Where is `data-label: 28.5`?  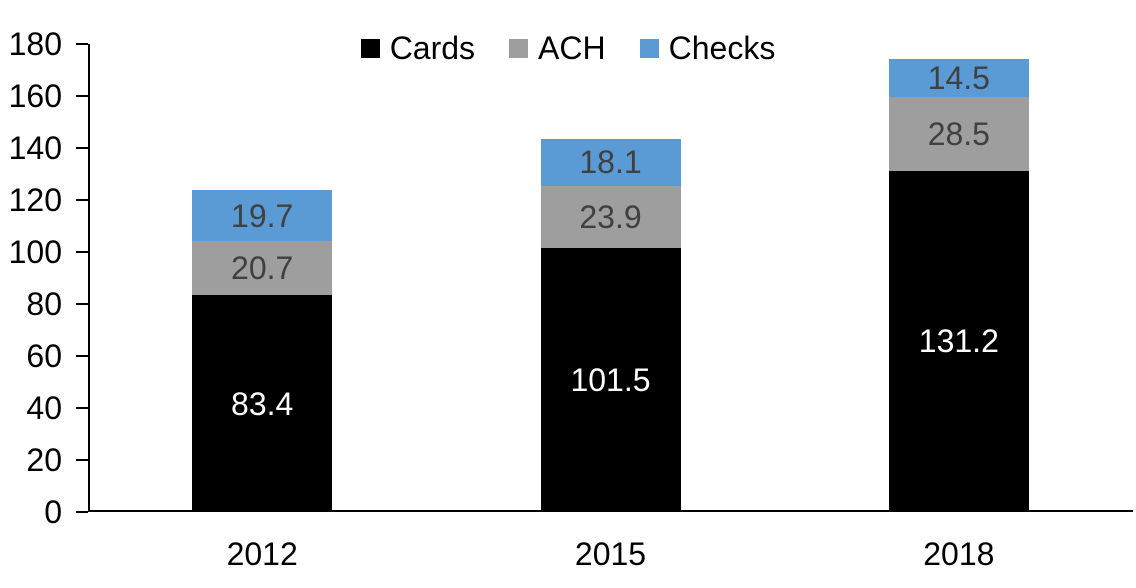 data-label: 28.5 is located at coordinates (958, 133).